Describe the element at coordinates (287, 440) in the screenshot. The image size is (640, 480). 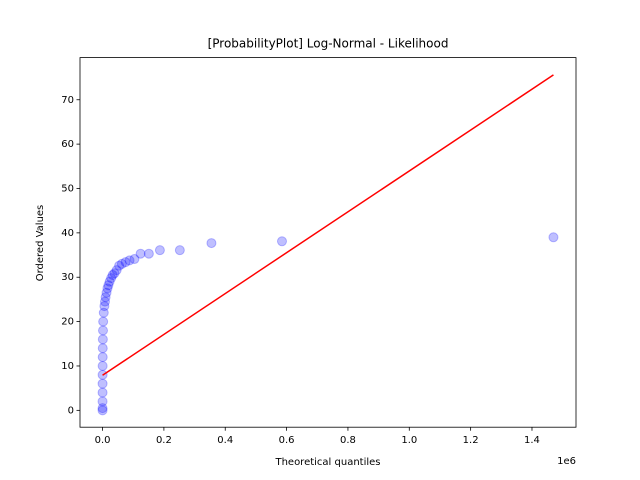
I see `x-tick-label: 0.6` at that location.